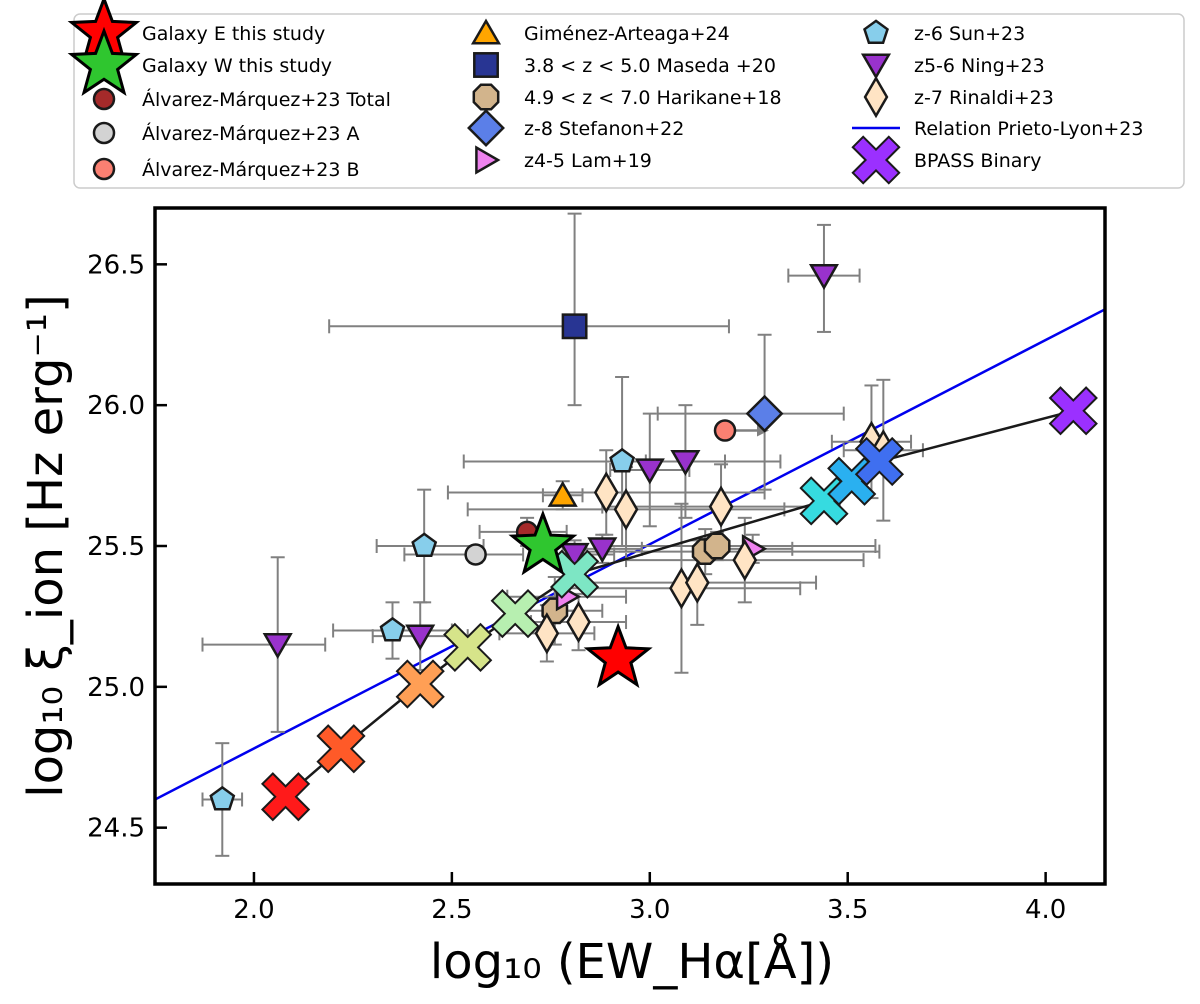 The height and width of the screenshot is (1004, 1200). I want to click on legend-item: Álvarez-Márquez+23 B, so click(226, 169).